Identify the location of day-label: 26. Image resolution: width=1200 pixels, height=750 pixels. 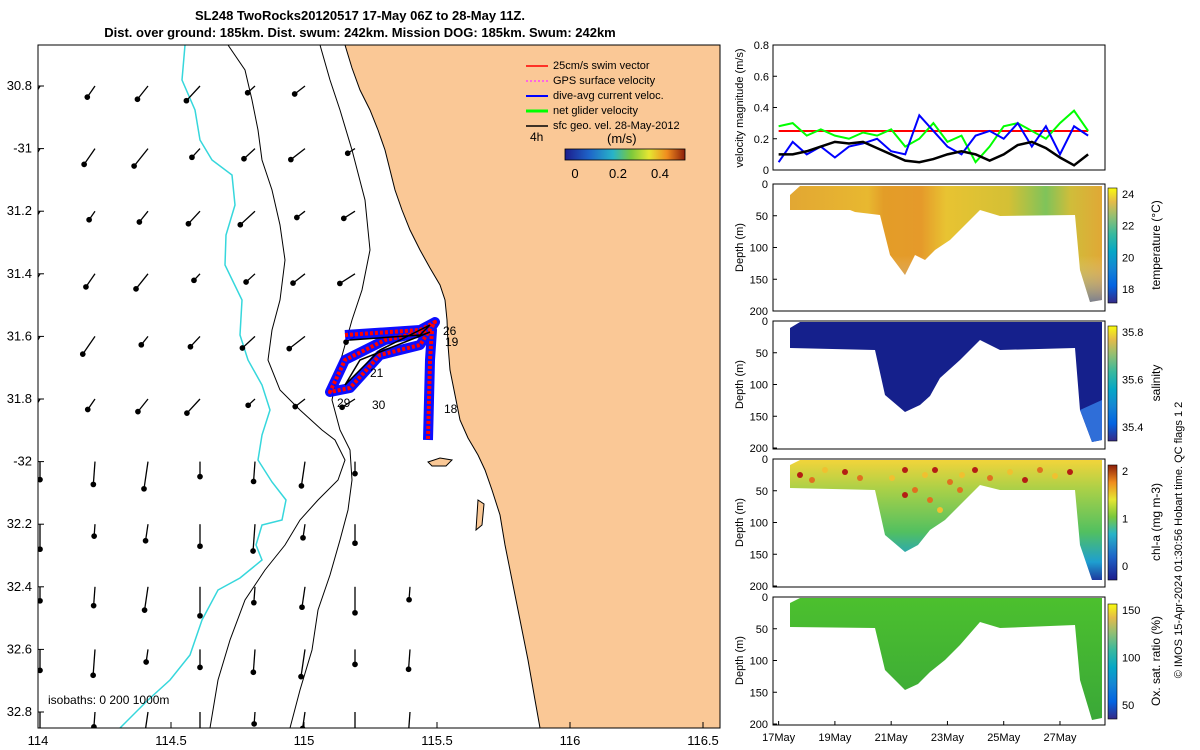
(450, 331).